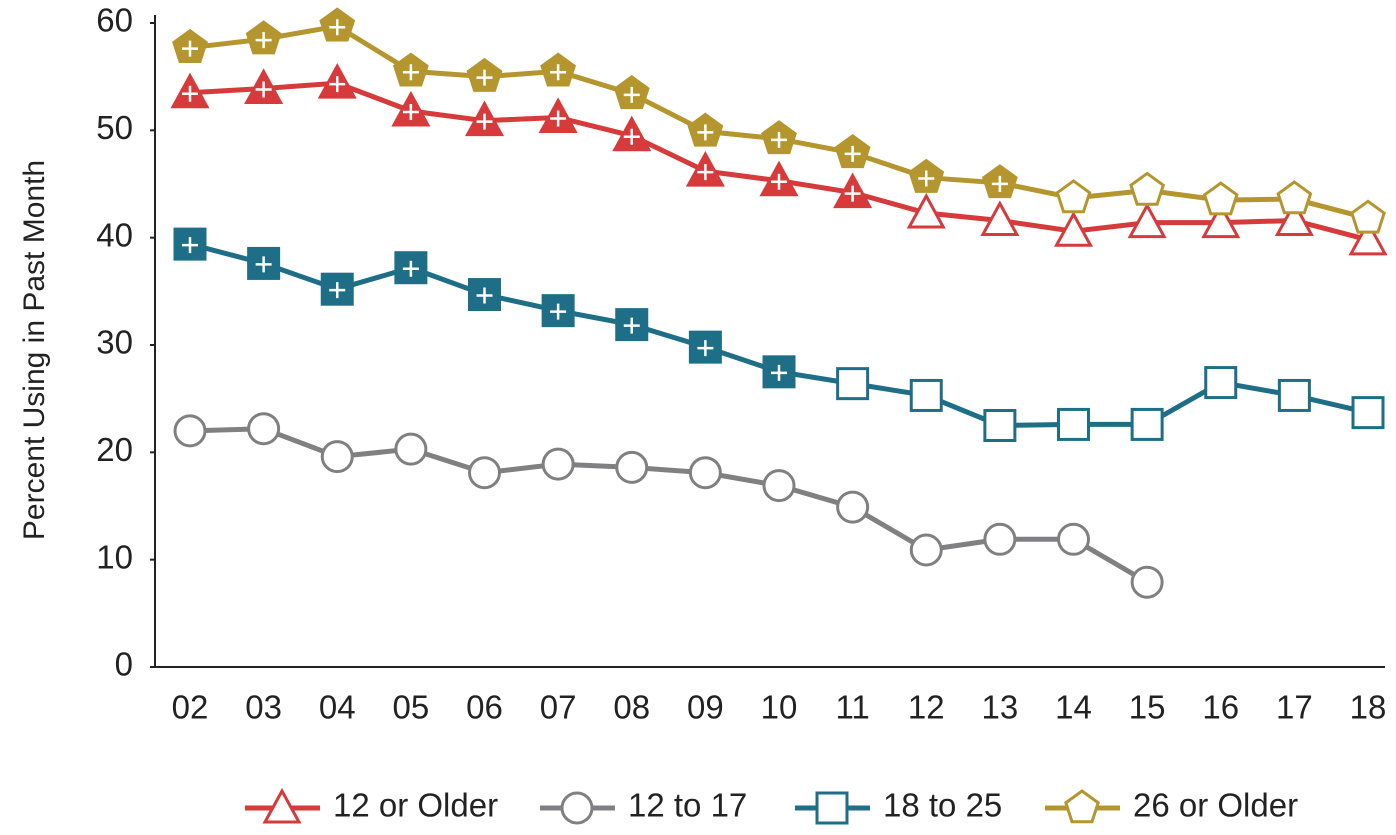 Image resolution: width=1396 pixels, height=835 pixels. Describe the element at coordinates (1000, 707) in the screenshot. I see `x-tick-label: 13` at that location.